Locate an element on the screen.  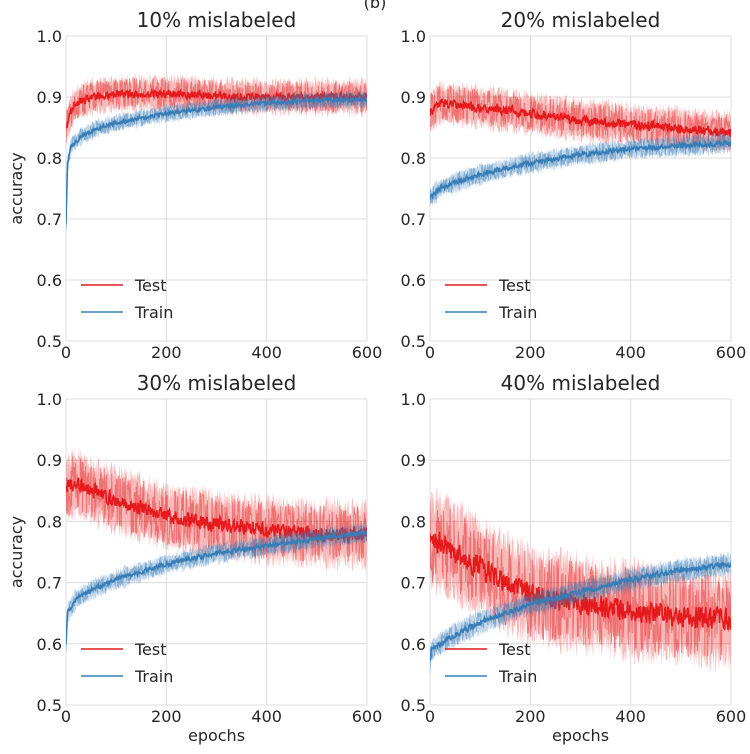
chart-title: 20% mislabeled is located at coordinates (581, 20).